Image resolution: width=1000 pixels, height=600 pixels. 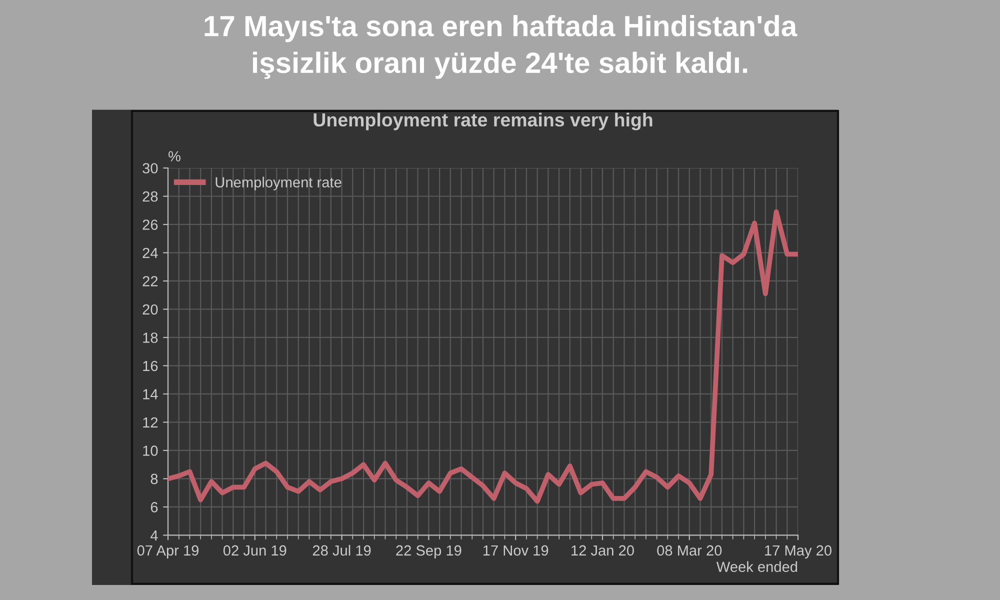 I want to click on y-tick-label: 24, so click(x=150, y=253).